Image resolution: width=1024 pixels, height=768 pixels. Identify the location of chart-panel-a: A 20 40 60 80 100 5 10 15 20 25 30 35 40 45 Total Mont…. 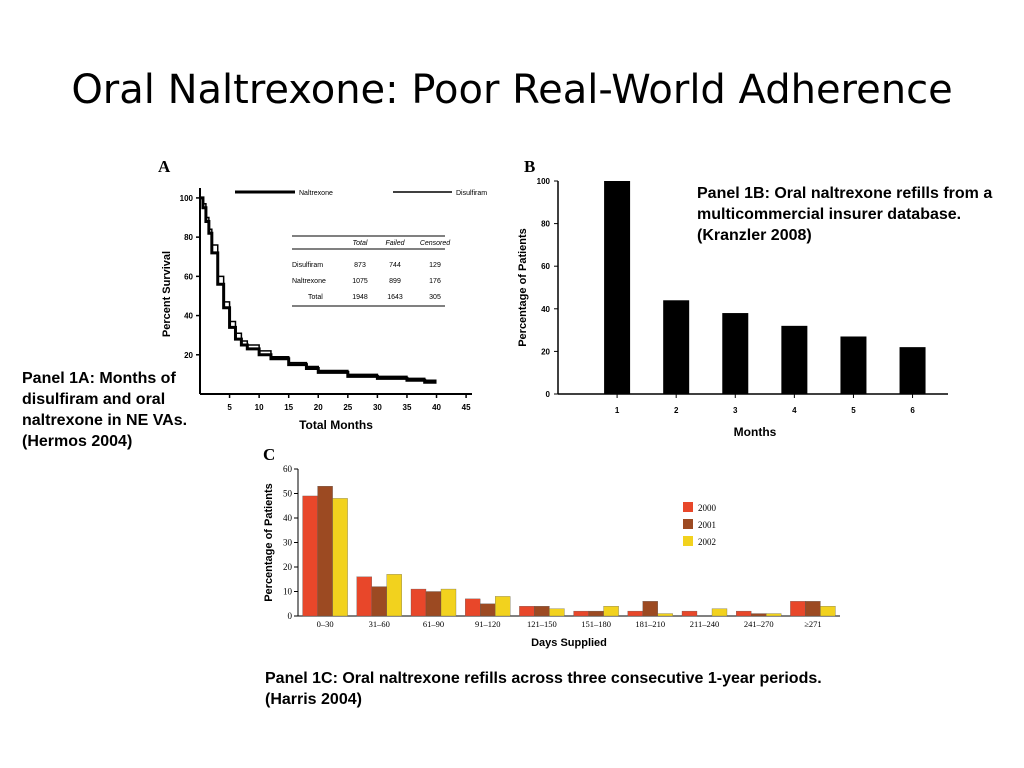
(322, 294).